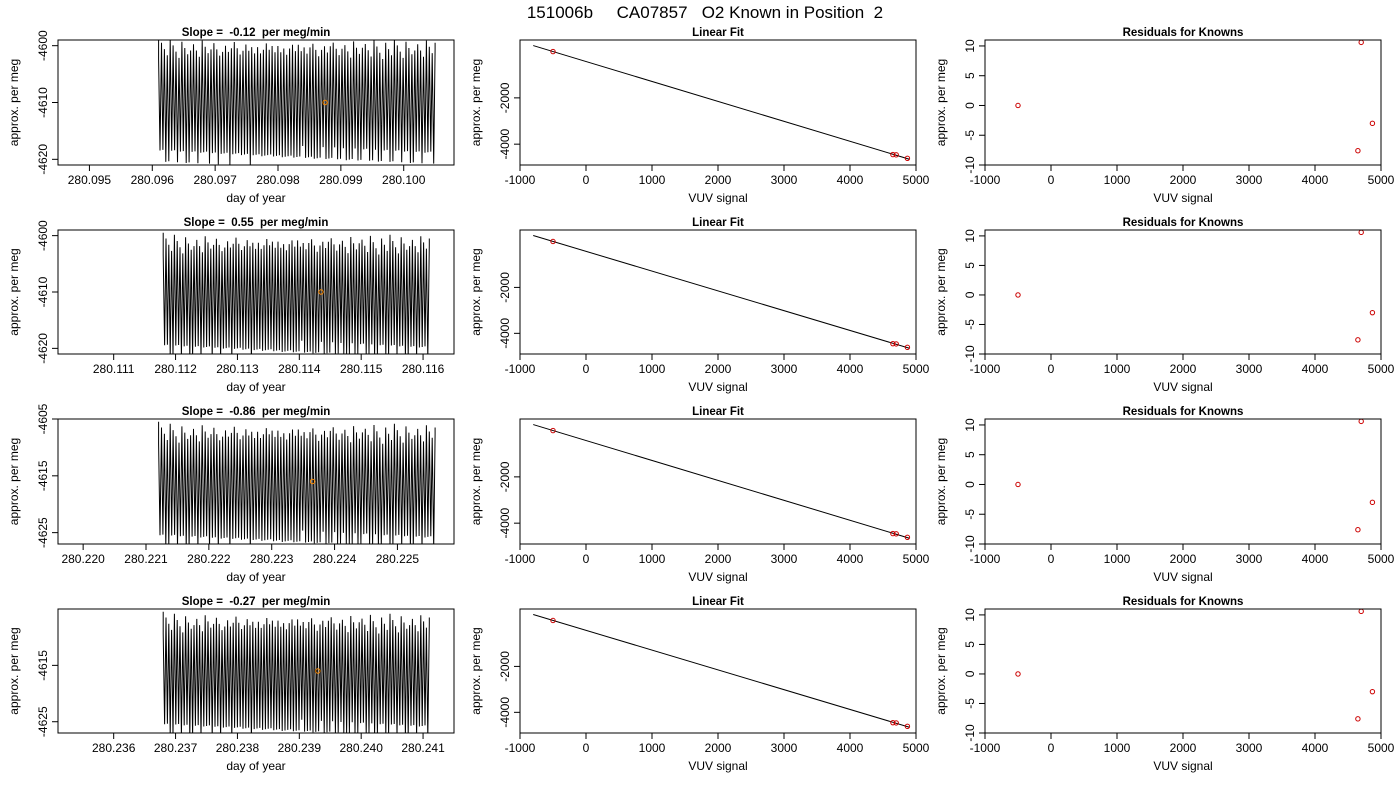  I want to click on x-tick-label: 280.223, so click(272, 559).